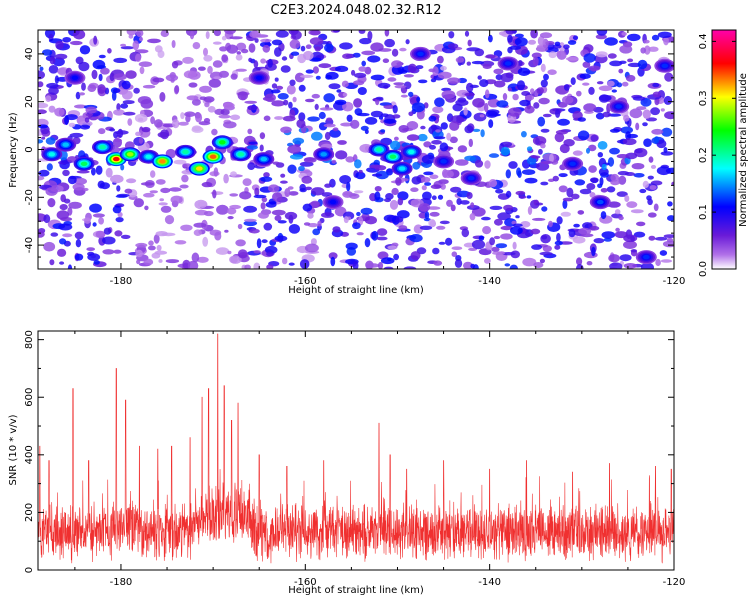  What do you see at coordinates (703, 98) in the screenshot?
I see `colorbar-tick-label: 0.3` at bounding box center [703, 98].